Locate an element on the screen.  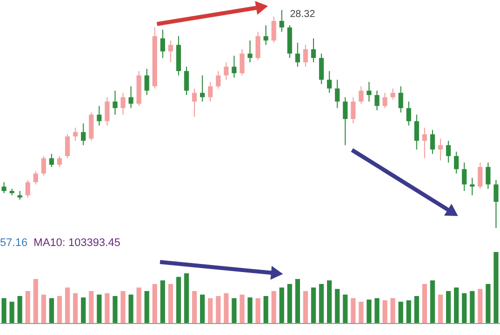
annotation: 28.32 is located at coordinates (303, 14).